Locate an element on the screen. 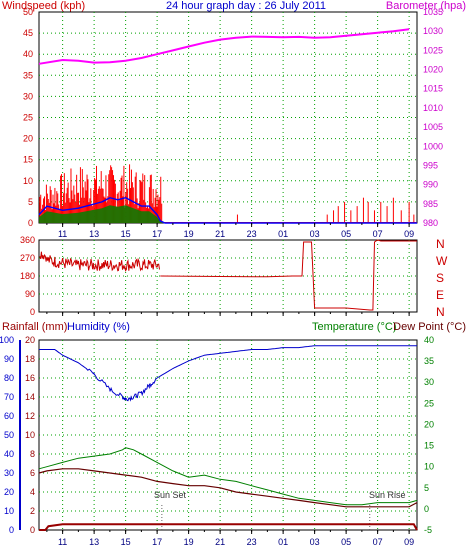 The width and height of the screenshot is (468, 555). y-left-tick-hum-30: 30 is located at coordinates (9, 473).